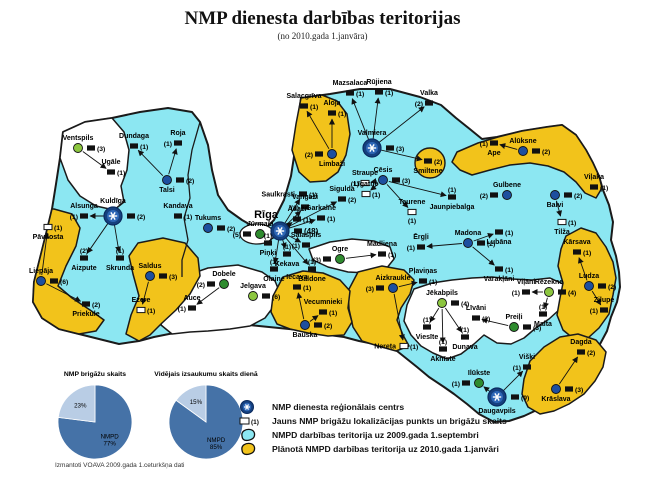 The image size is (645, 490). What do you see at coordinates (399, 317) in the screenshot?
I see `link-Aizkraukle-Nereta` at bounding box center [399, 317].